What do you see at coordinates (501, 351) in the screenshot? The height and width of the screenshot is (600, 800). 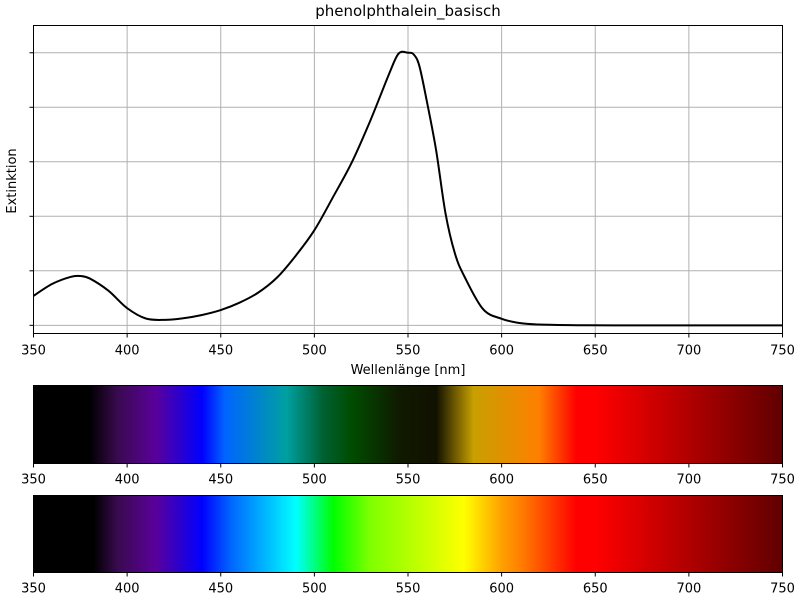 I see `x-tick-label: 600` at bounding box center [501, 351].